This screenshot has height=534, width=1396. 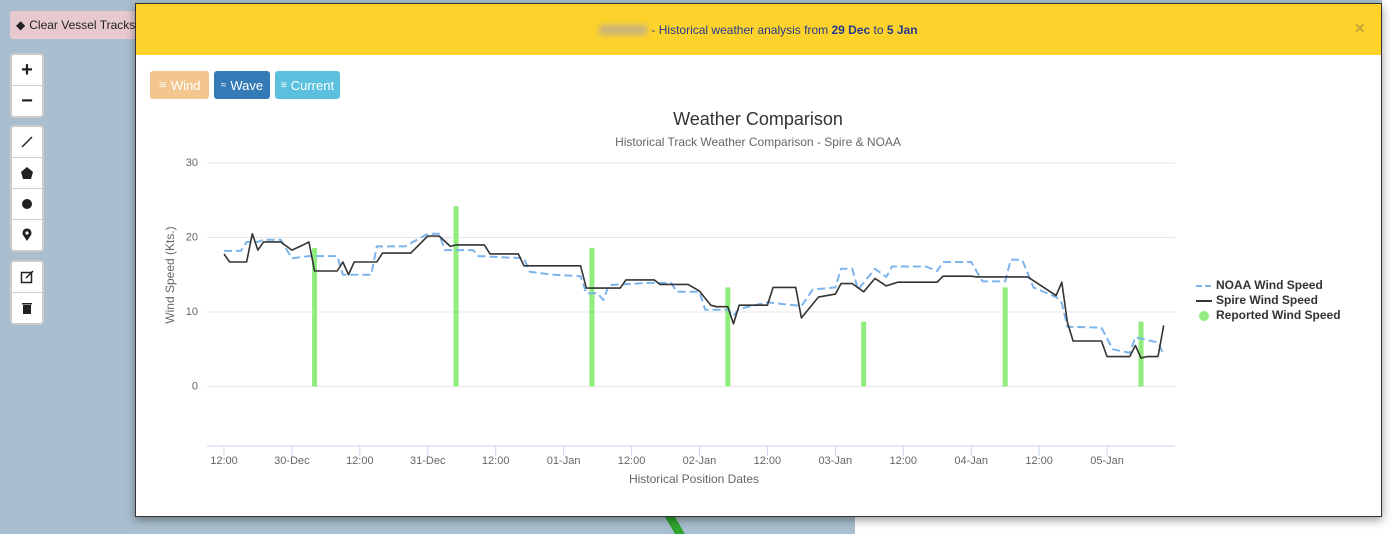 What do you see at coordinates (1389, 267) in the screenshot?
I see `side-panel` at bounding box center [1389, 267].